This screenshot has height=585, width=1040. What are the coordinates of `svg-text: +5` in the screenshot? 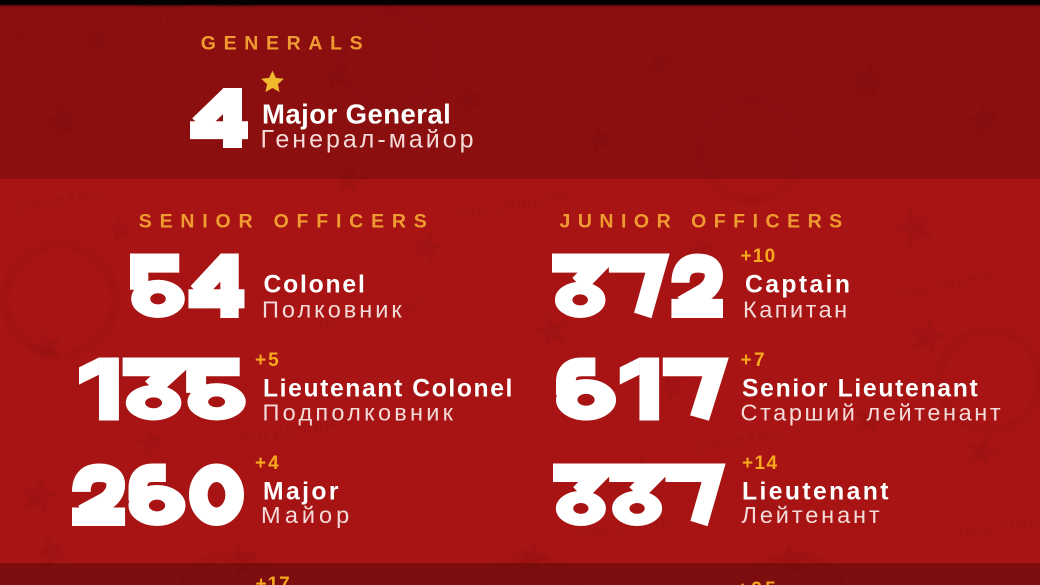 It's located at (268, 360).